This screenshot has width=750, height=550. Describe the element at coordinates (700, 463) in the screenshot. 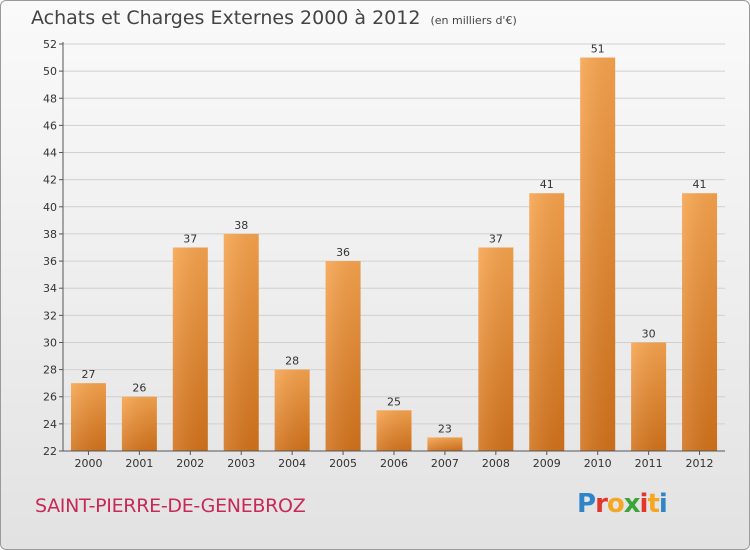

I see `x-tick-label: 2012` at that location.